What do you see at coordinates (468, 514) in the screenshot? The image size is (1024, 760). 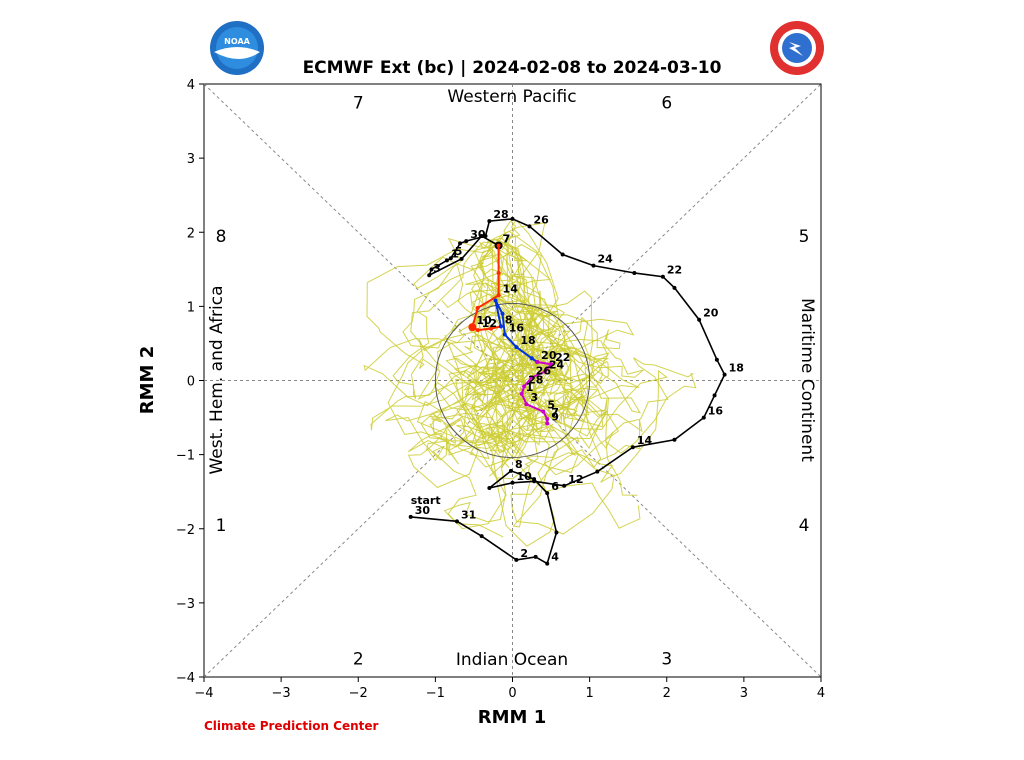 I see `point-label: 31` at bounding box center [468, 514].